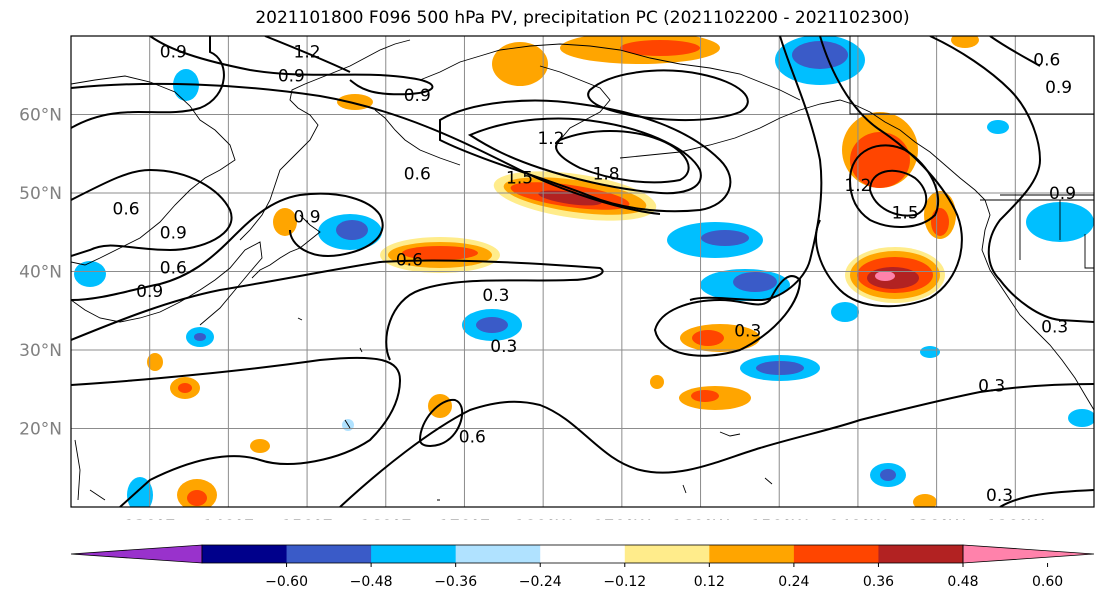 The height and width of the screenshot is (601, 1105). What do you see at coordinates (40, 430) in the screenshot?
I see `latitude-label: 20°N` at bounding box center [40, 430].